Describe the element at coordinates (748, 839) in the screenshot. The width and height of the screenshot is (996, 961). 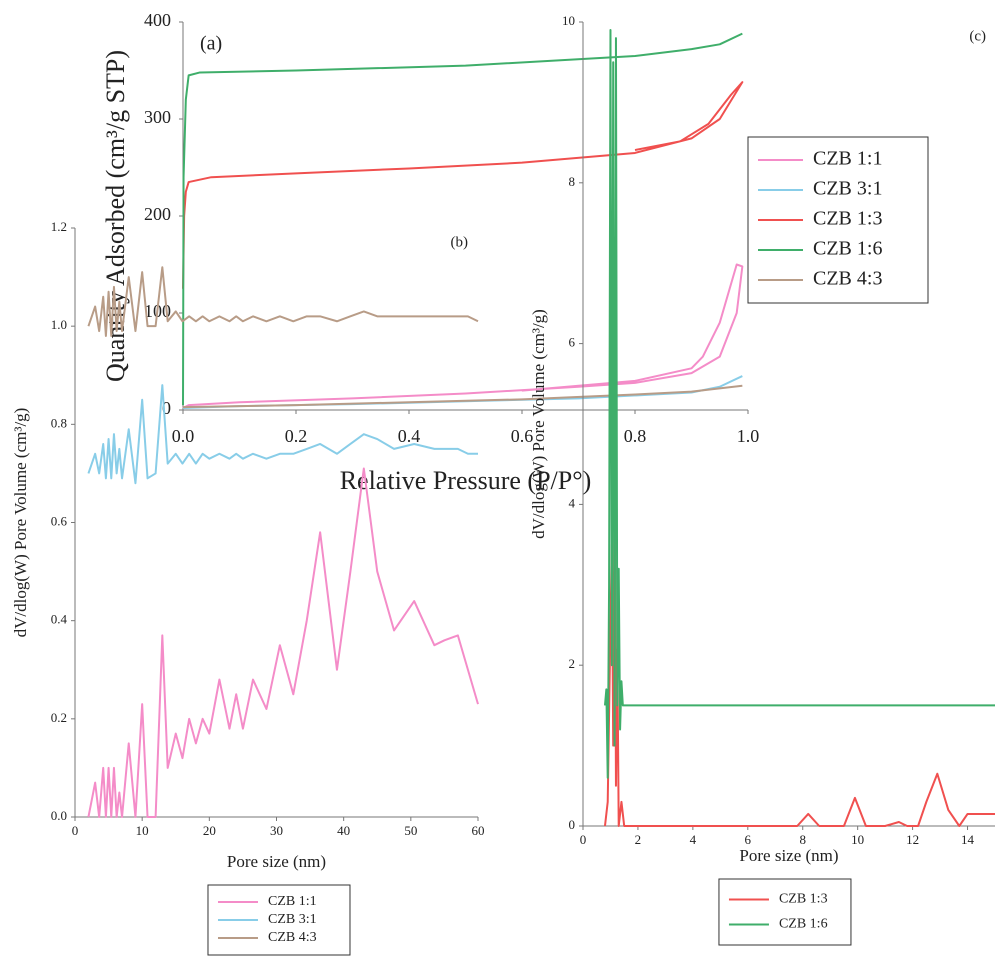
I see `x-tick-label: 6` at that location.